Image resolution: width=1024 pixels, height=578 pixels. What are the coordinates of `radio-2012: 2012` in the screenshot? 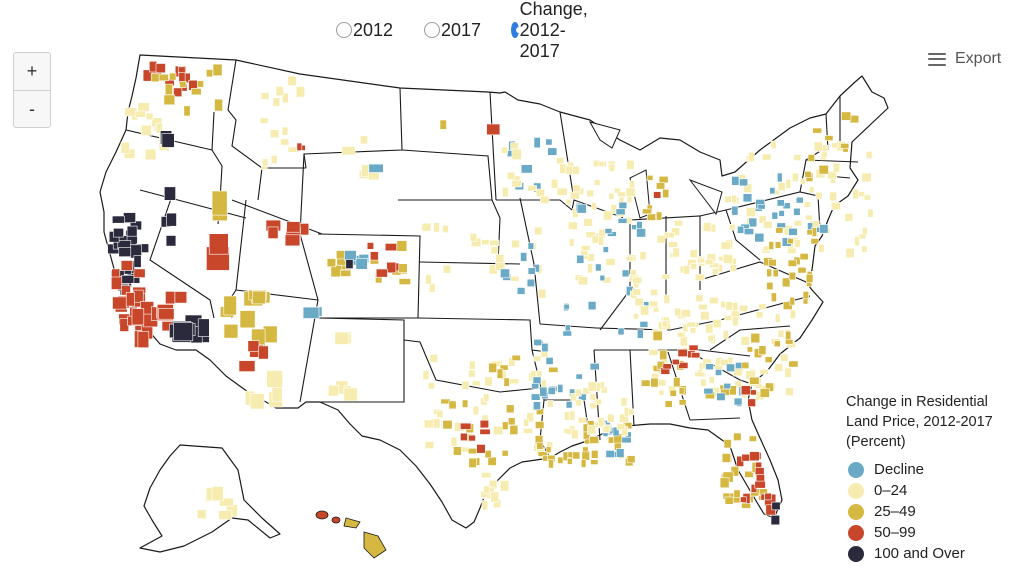 It's located at (364, 30).